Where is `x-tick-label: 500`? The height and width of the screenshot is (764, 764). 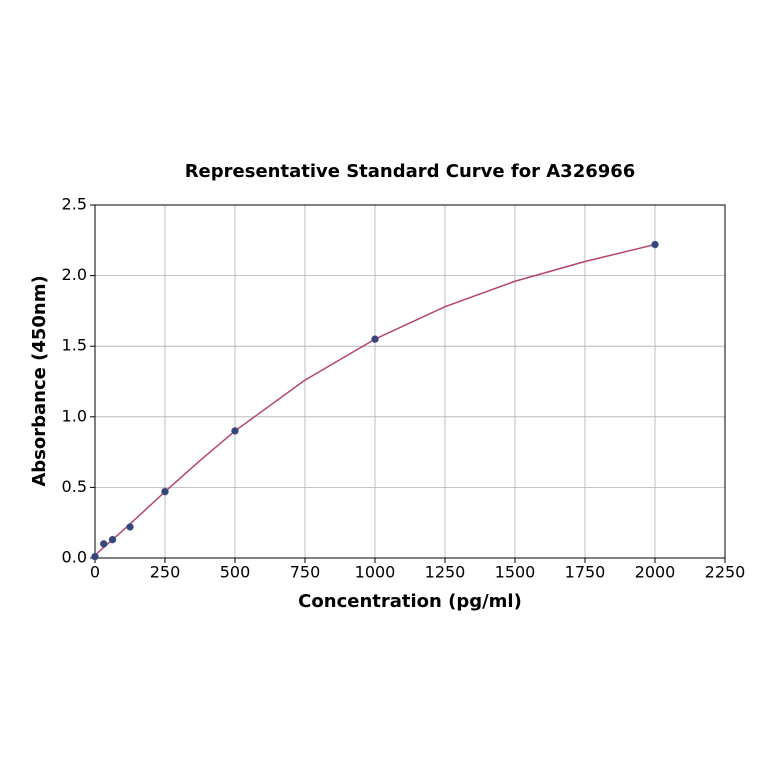 x-tick-label: 500 is located at coordinates (235, 572).